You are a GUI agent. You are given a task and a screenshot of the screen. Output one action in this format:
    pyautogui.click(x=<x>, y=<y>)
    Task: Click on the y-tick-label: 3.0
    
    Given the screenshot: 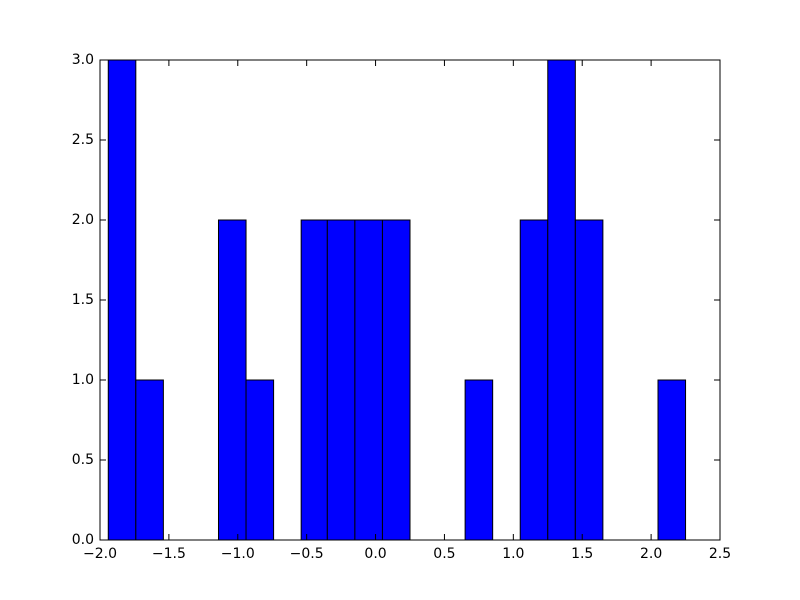 What is the action you would take?
    pyautogui.click(x=83, y=60)
    